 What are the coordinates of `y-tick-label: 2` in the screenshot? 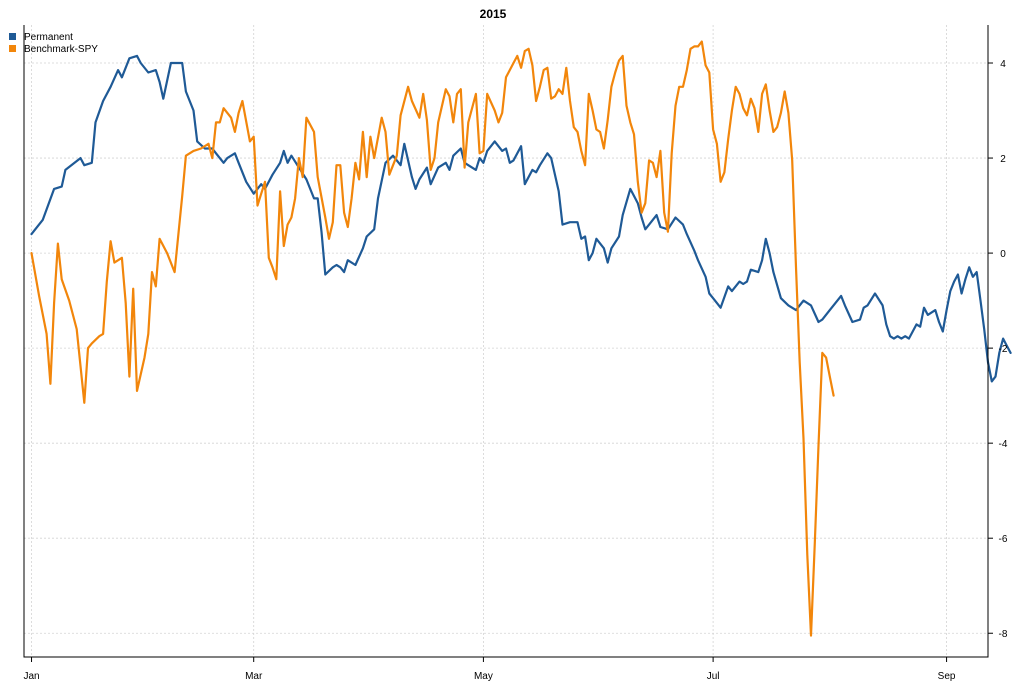 It's located at (1003, 159).